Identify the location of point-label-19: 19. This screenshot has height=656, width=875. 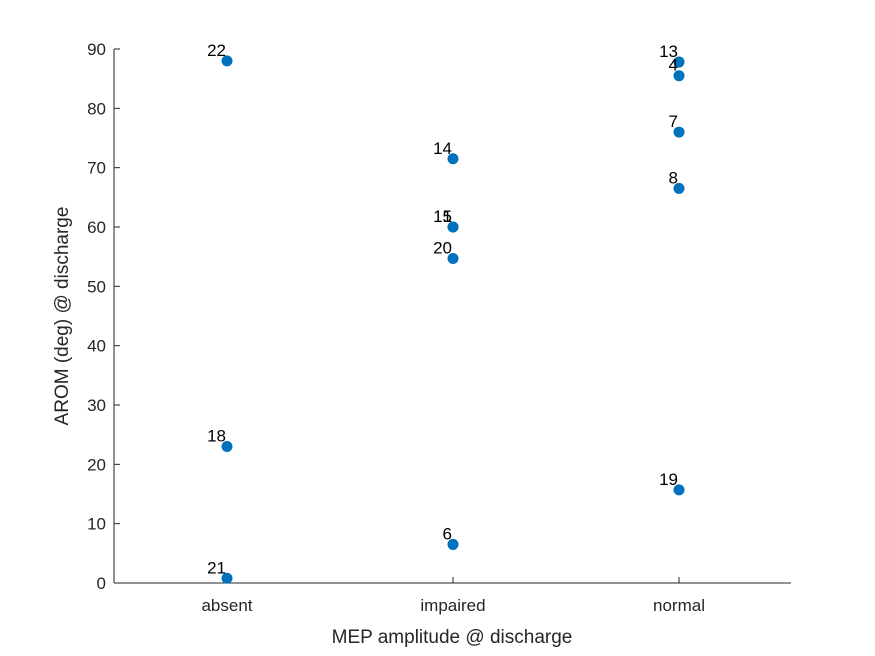
(668, 479).